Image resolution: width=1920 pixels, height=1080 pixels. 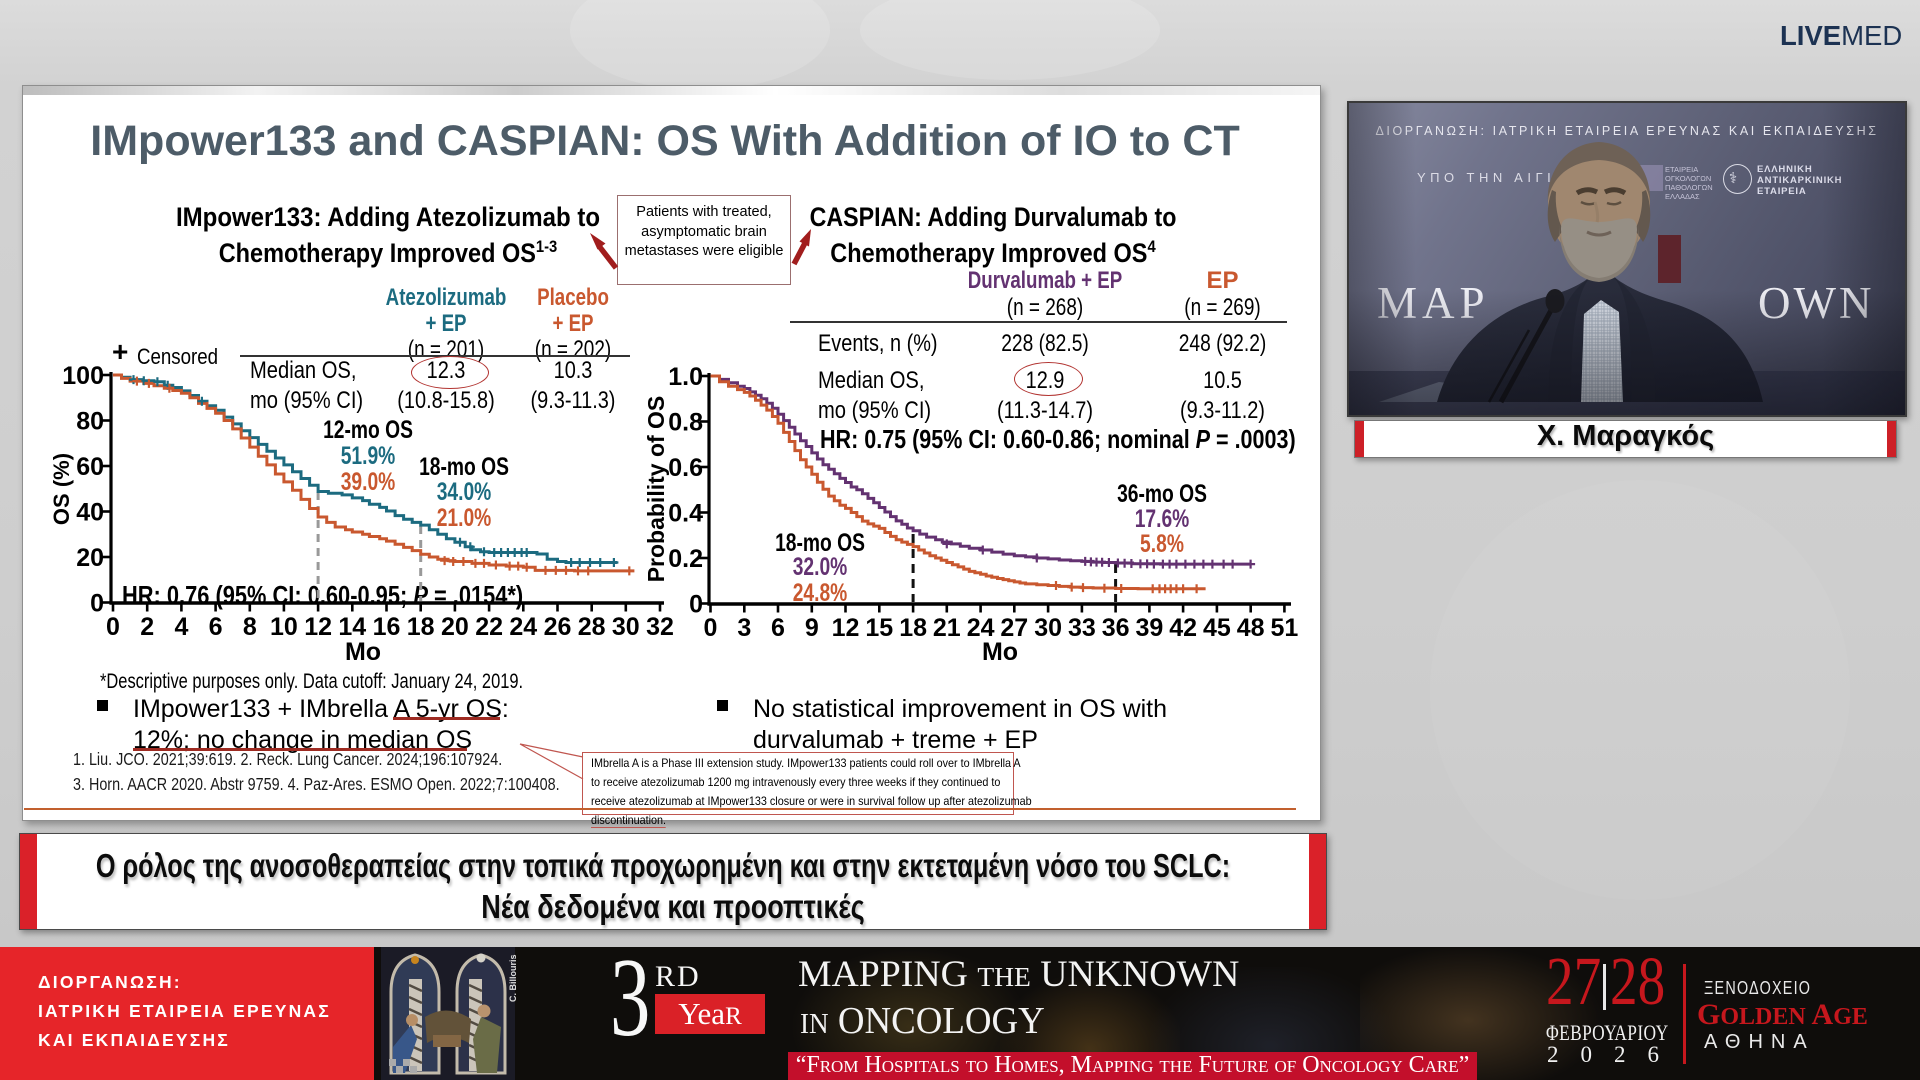 I want to click on svg-text: 39, so click(x=1149, y=628).